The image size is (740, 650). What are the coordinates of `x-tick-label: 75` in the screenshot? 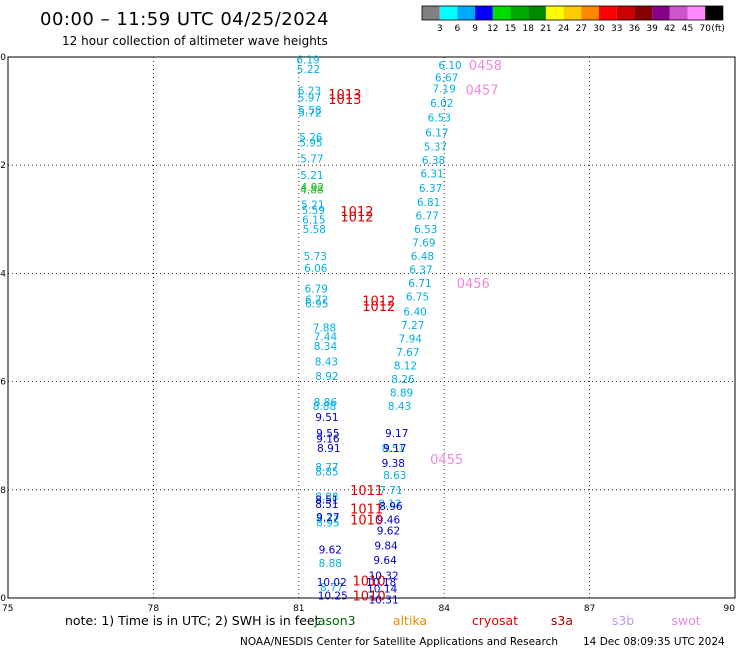 It's located at (7, 609).